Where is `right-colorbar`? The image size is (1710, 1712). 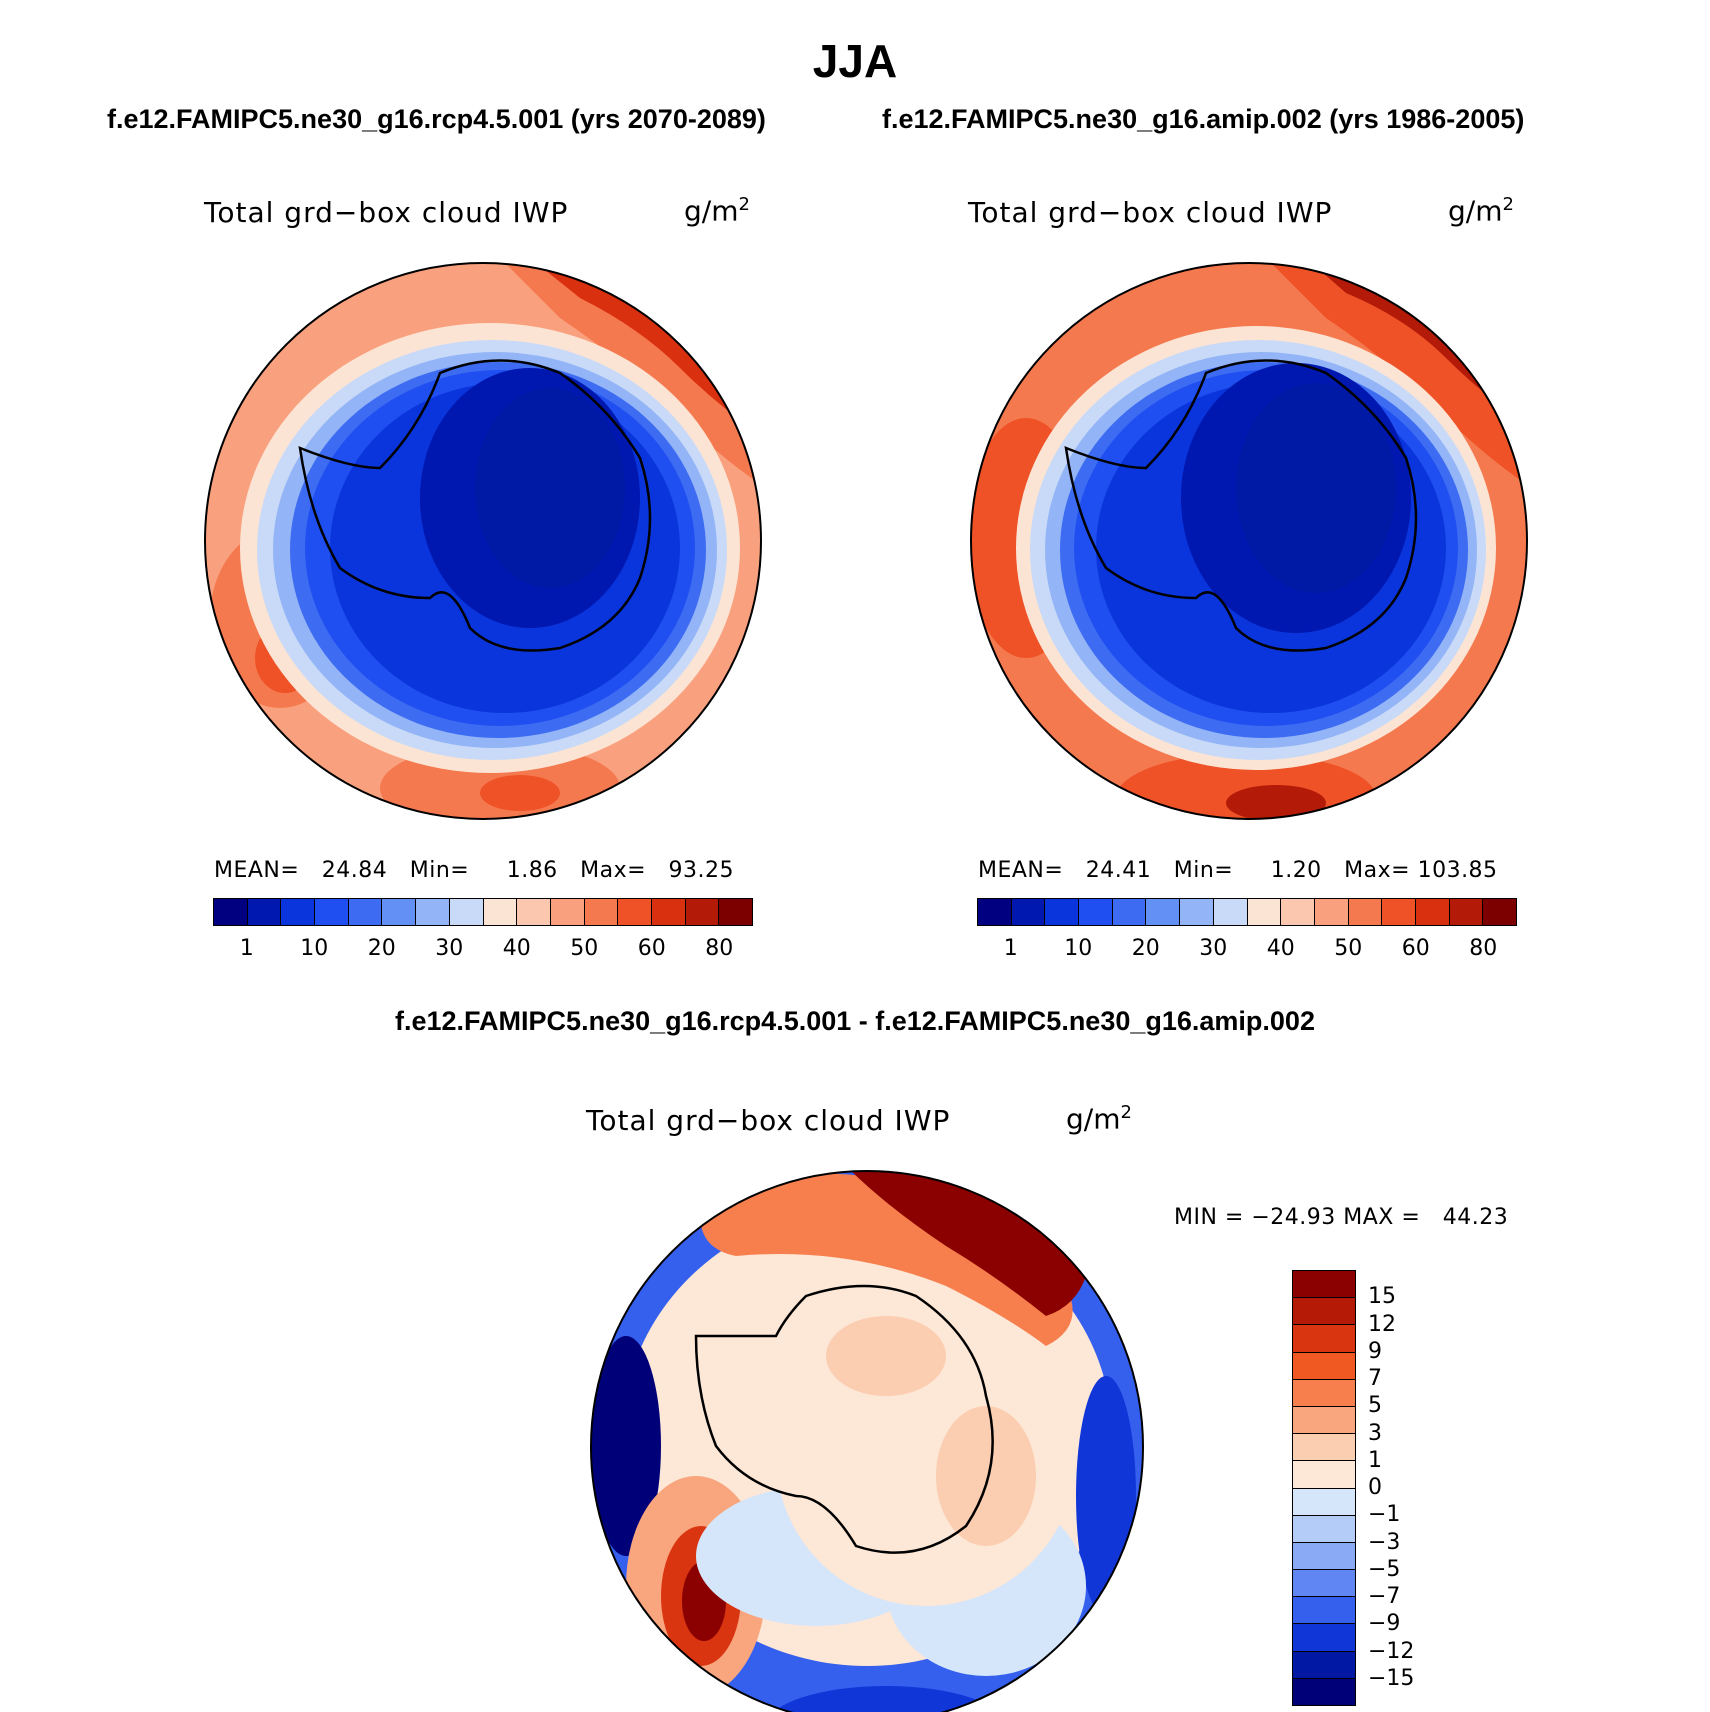
right-colorbar is located at coordinates (1247, 912).